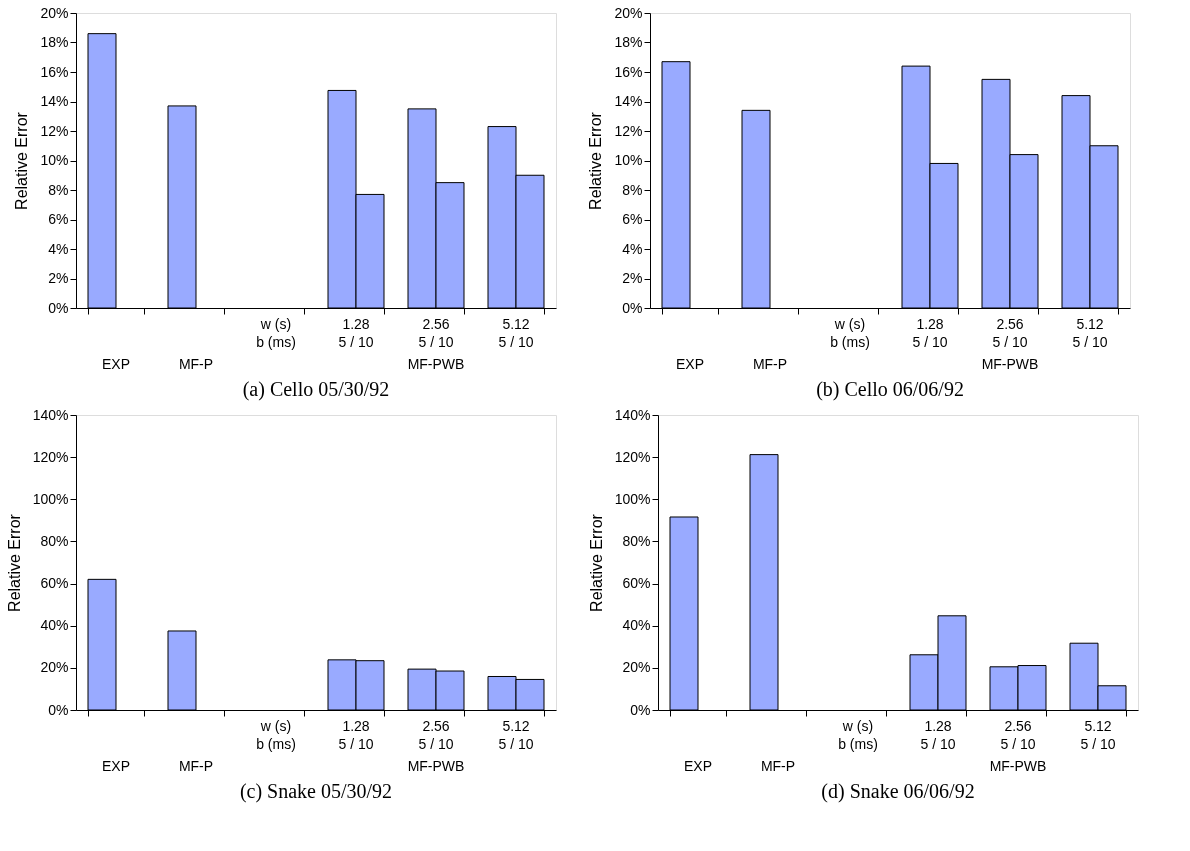 This screenshot has width=1190, height=851. Describe the element at coordinates (890, 389) in the screenshot. I see `text: (b) Cello 06/06/92` at that location.